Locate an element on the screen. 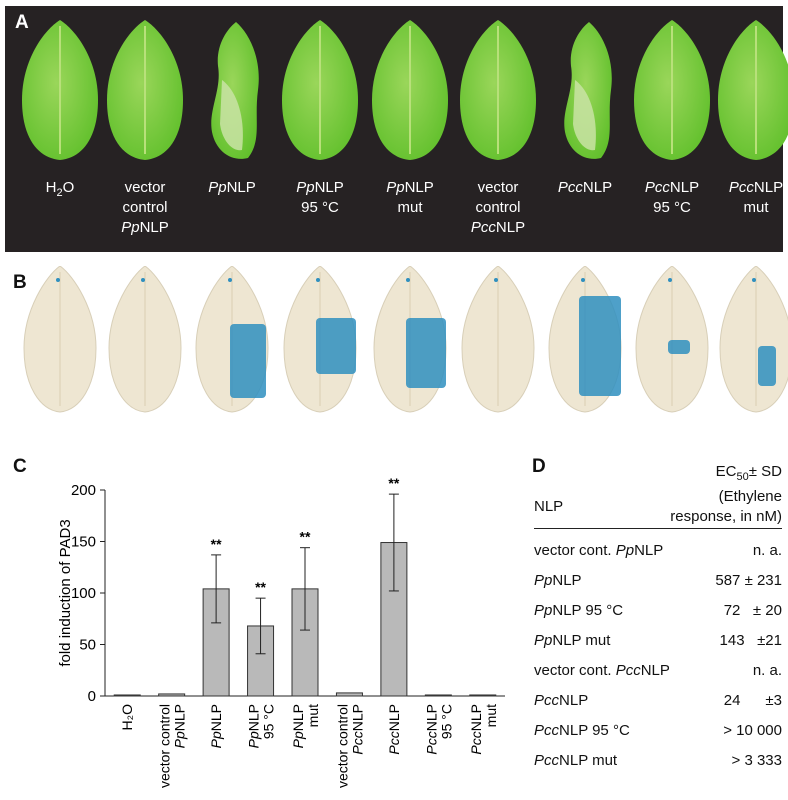  table-row: PccNLP 24 ±3 is located at coordinates (658, 702).